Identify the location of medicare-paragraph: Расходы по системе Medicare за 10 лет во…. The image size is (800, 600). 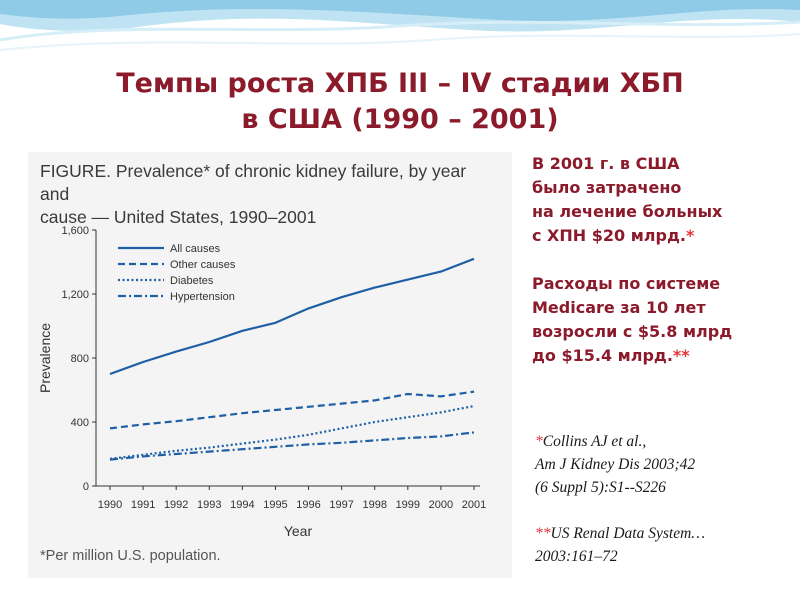
(663, 320).